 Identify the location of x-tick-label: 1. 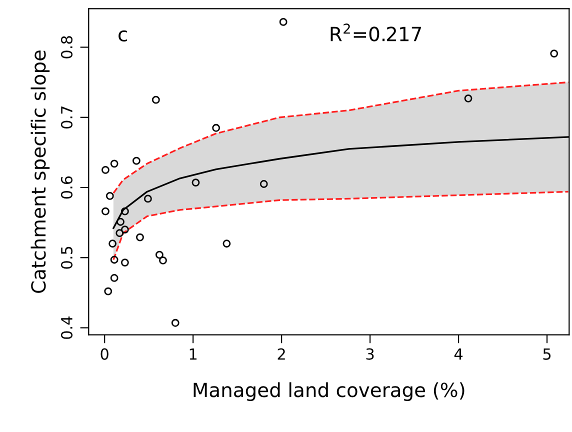
(193, 354).